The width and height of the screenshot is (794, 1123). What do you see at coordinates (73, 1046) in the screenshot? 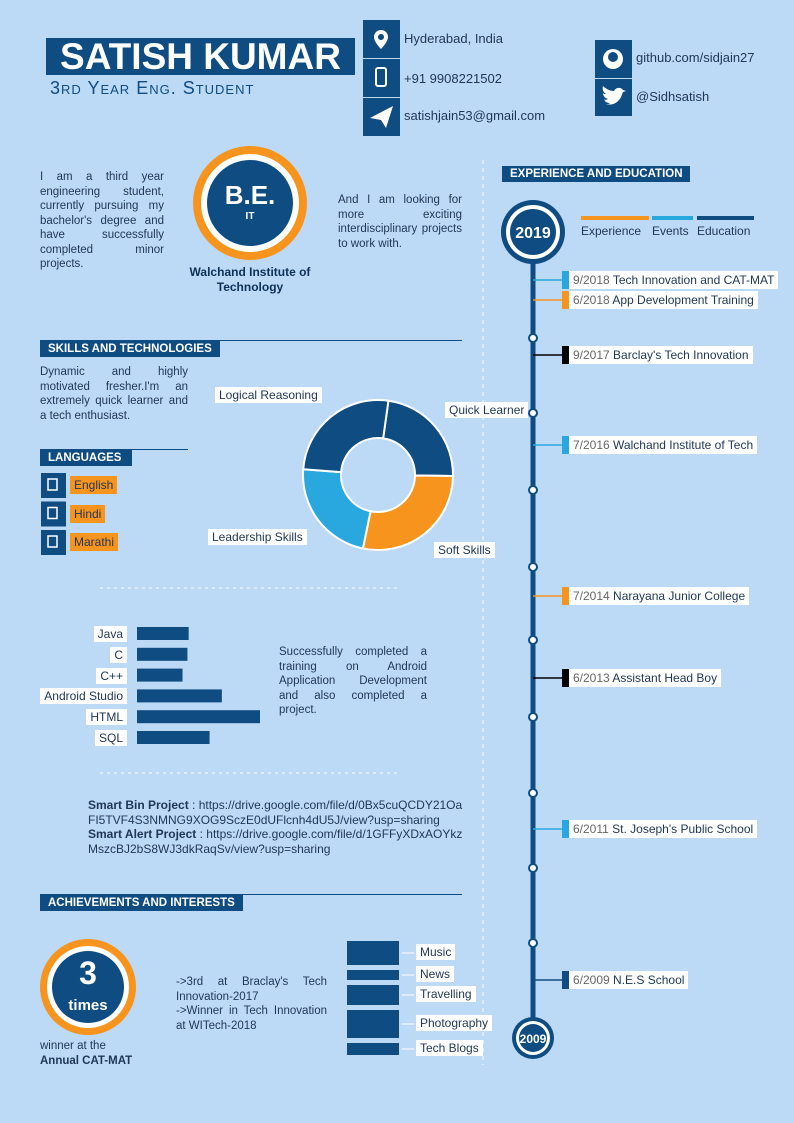
I see `caption: winner at the` at bounding box center [73, 1046].